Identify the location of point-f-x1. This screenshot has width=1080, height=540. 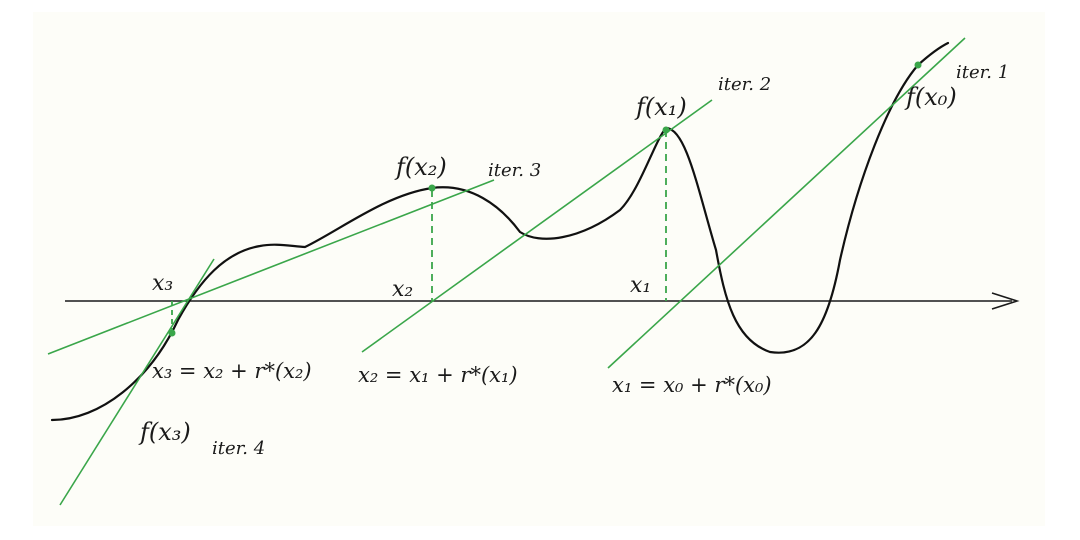
(666, 130).